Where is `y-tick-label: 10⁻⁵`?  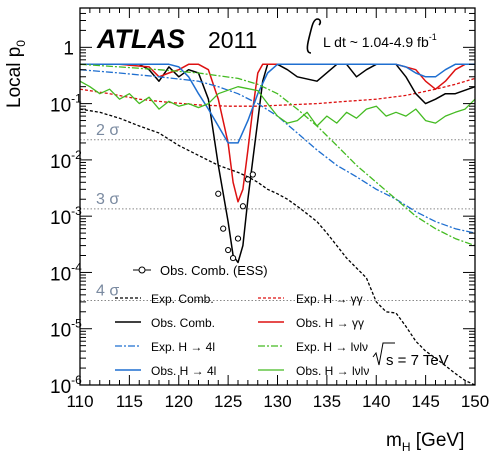 y-tick-label: 10⁻⁵ is located at coordinates (66, 329).